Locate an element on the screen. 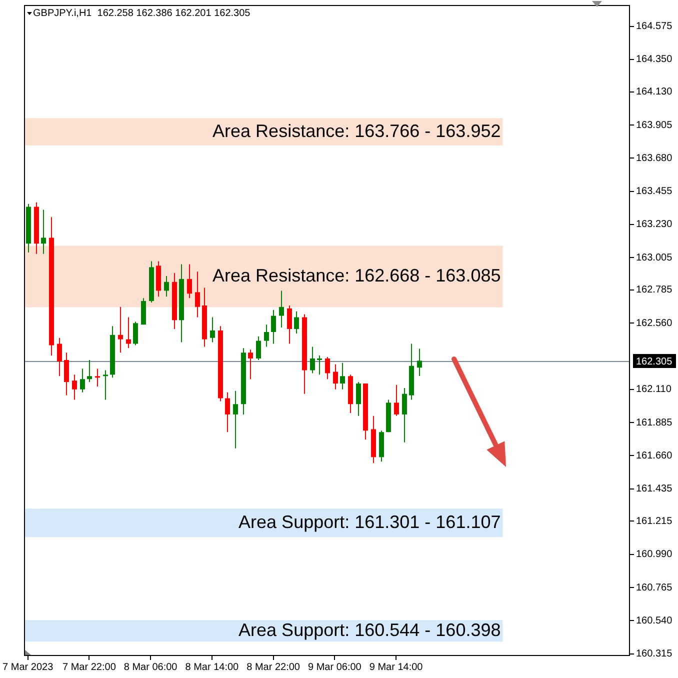 This screenshot has width=678, height=678. y-tick-label: 163.455 is located at coordinates (654, 192).